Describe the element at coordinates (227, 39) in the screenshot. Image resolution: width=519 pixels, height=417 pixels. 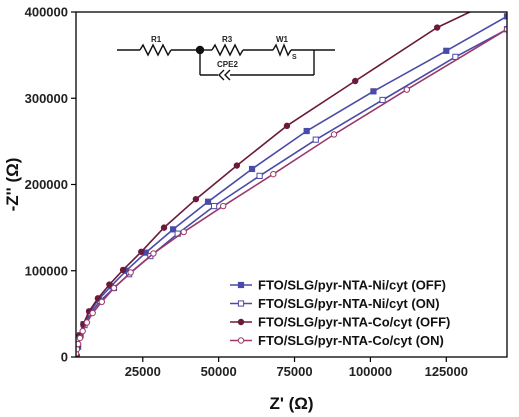
I see `circuit-label-r3: R3` at that location.